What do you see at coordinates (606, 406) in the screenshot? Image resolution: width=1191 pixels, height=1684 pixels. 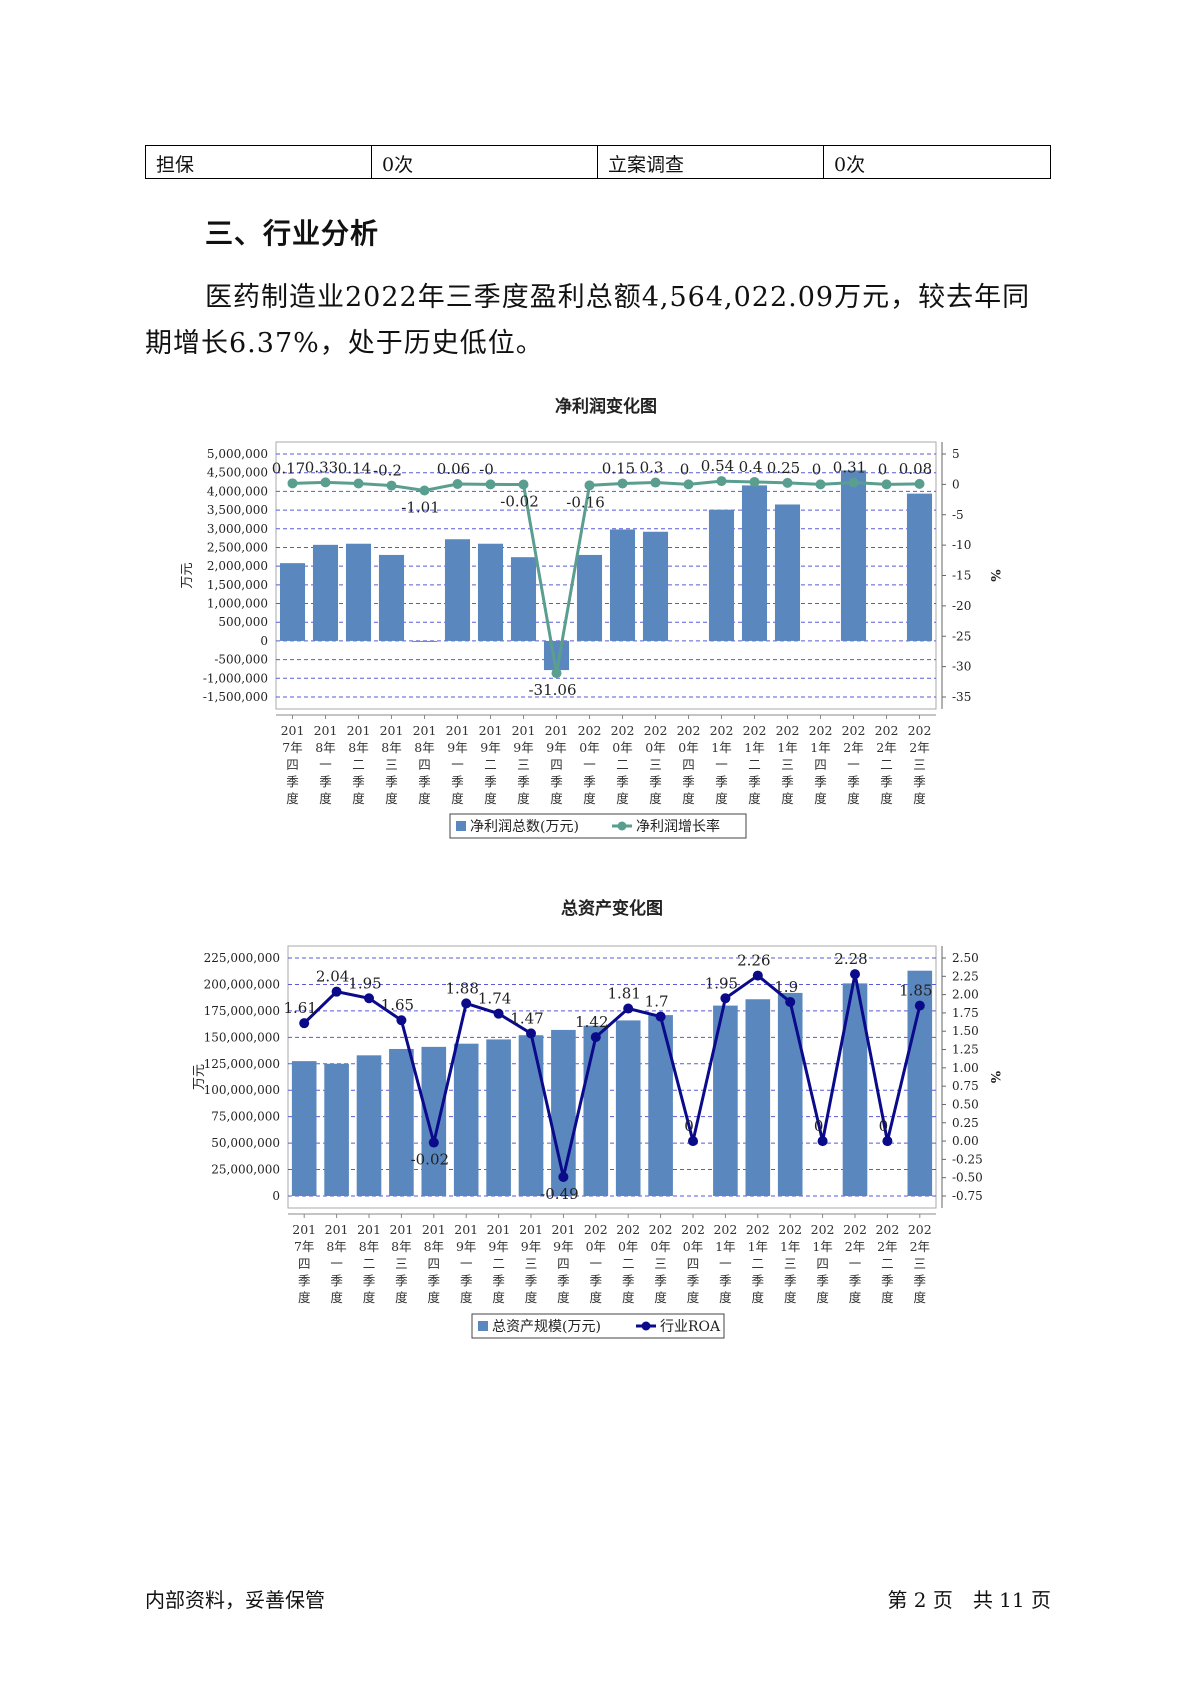 I see `chart-title: 净利润变化图` at bounding box center [606, 406].